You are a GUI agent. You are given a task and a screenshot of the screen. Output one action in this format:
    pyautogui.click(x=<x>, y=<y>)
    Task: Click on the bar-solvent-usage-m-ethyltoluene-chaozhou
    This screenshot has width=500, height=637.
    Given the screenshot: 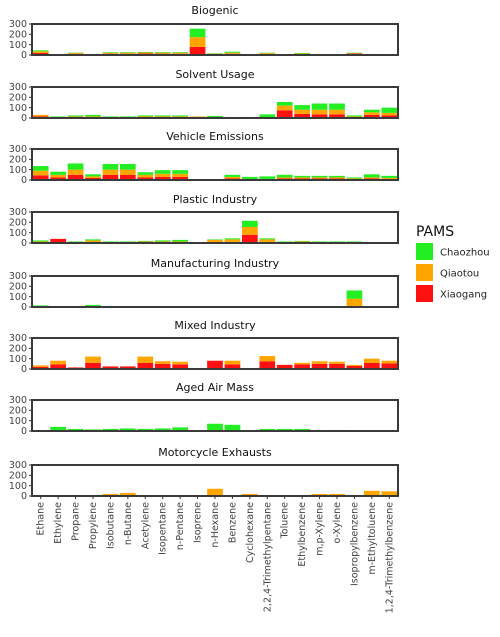 What is the action you would take?
    pyautogui.click(x=372, y=111)
    